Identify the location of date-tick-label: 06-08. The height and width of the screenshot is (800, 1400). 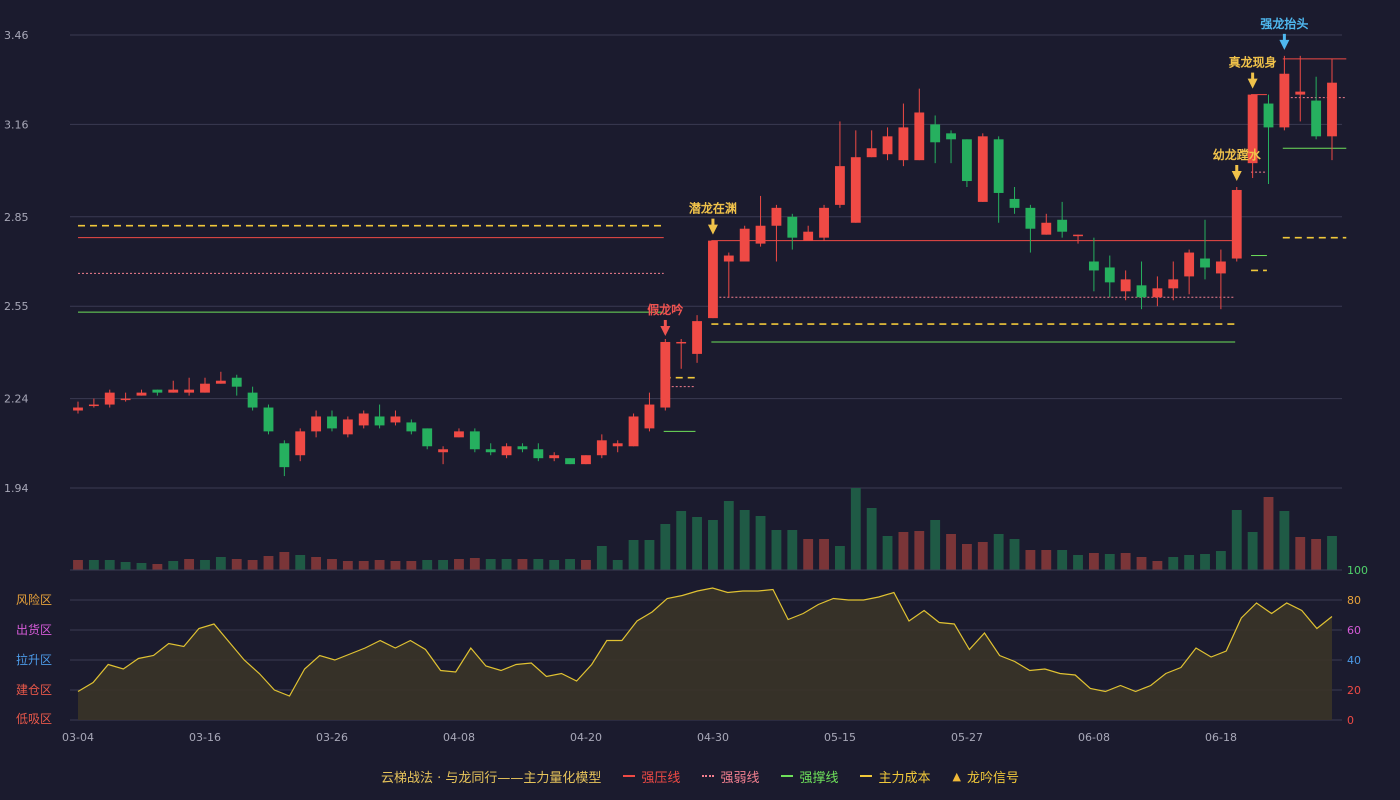
(1094, 737).